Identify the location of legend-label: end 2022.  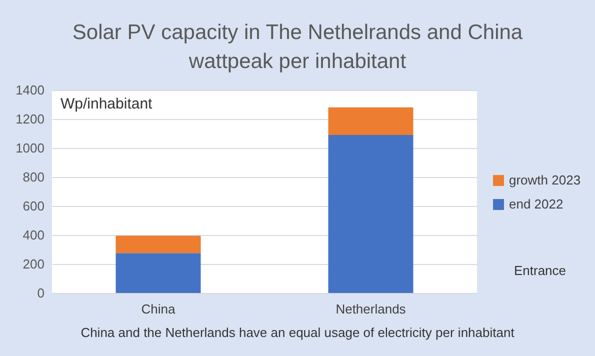
(536, 204).